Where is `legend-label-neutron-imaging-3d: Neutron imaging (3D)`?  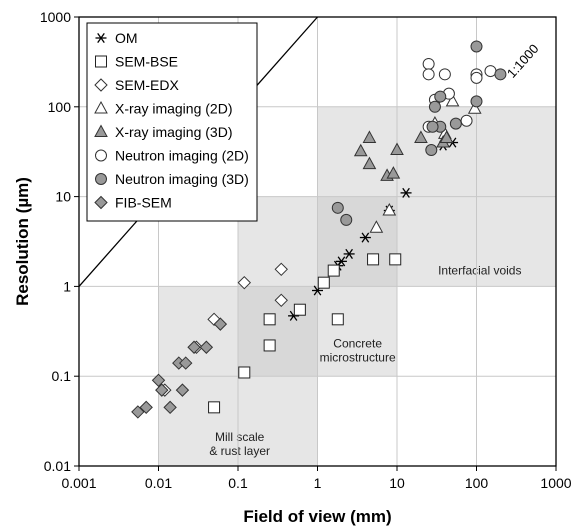
legend-label-neutron-imaging-3d: Neutron imaging (3D) is located at coordinates (182, 179).